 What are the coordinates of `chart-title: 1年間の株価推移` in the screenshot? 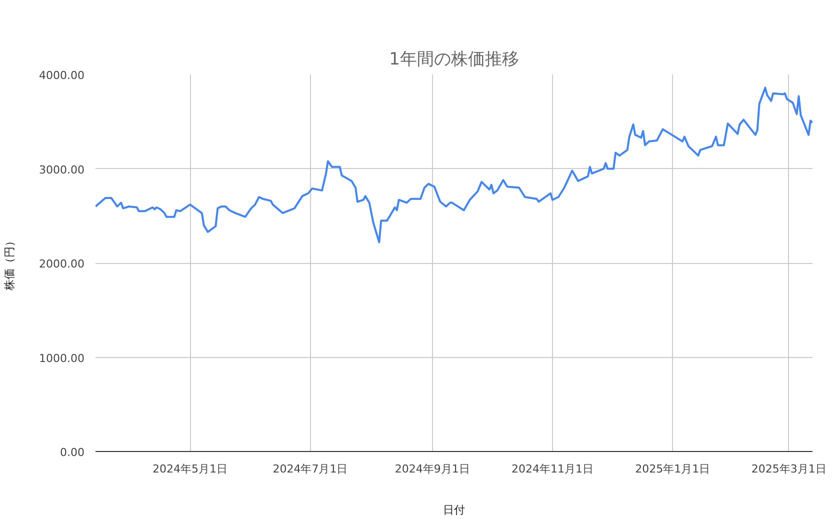 It's located at (454, 60).